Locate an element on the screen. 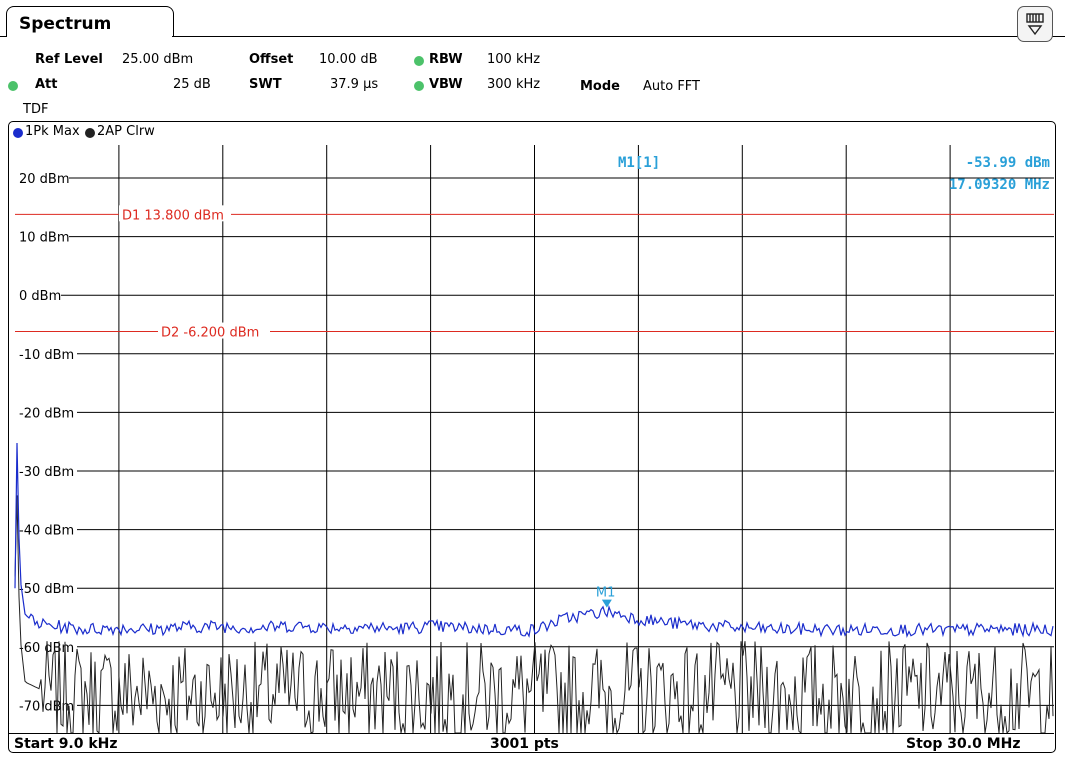 This screenshot has width=1065, height=760. y-tick-label: 0 dBm is located at coordinates (40, 296).